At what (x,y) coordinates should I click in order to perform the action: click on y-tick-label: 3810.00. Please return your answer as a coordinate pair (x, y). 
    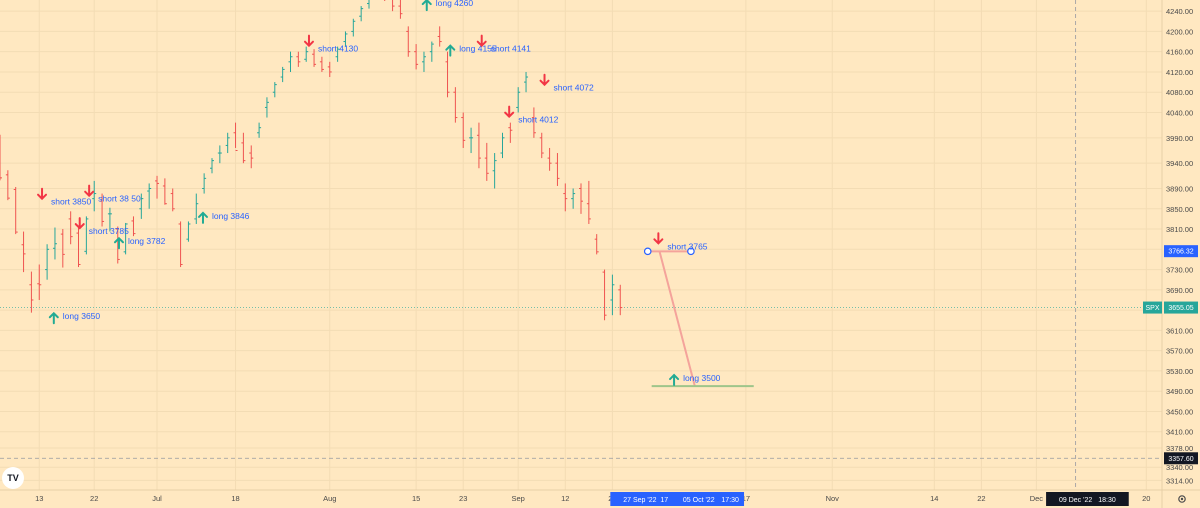
    Looking at the image, I should click on (1179, 229).